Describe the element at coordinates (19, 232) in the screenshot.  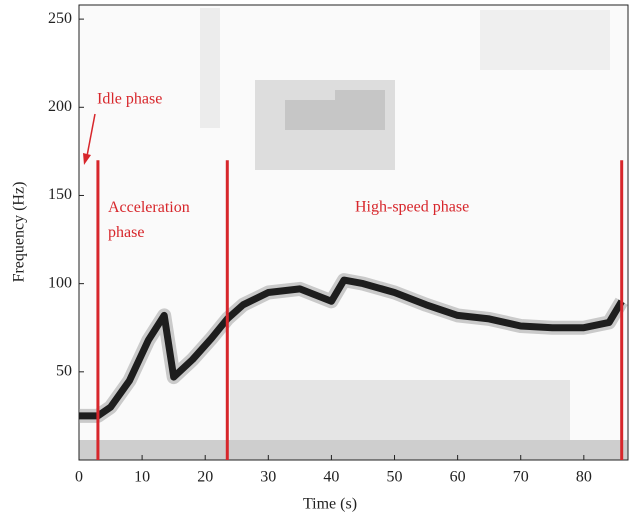
I see `y-axis-label: Frequency (Hz)` at that location.